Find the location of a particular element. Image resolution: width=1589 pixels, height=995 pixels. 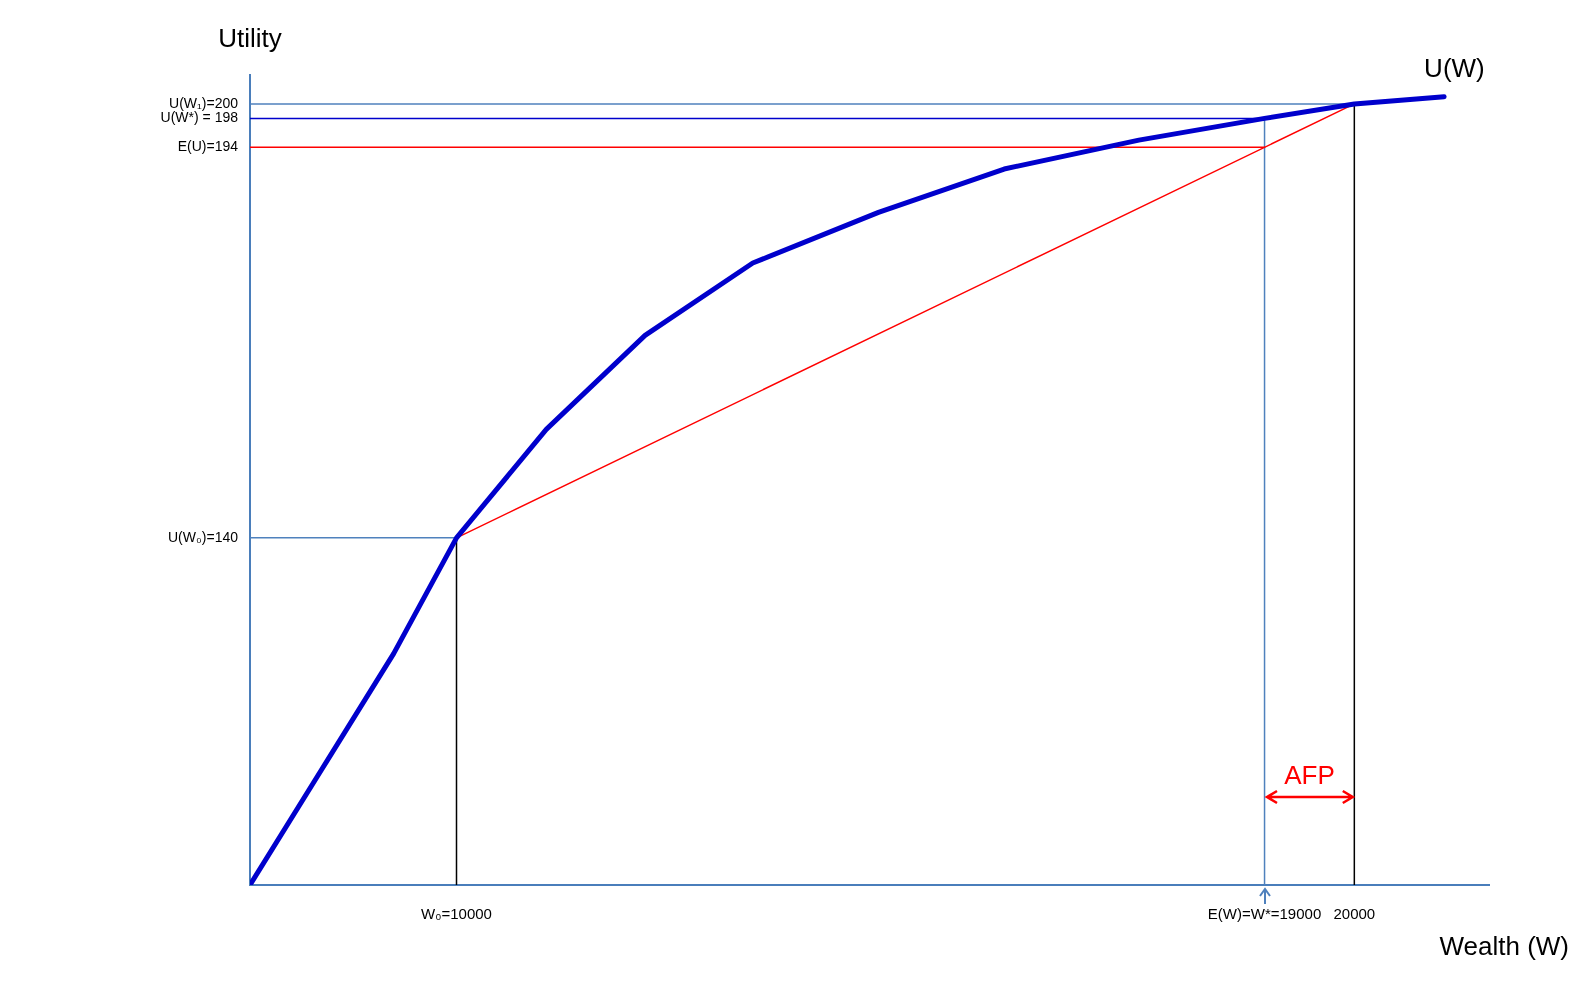

y-tick-label: U(W₁)=200 is located at coordinates (204, 102).